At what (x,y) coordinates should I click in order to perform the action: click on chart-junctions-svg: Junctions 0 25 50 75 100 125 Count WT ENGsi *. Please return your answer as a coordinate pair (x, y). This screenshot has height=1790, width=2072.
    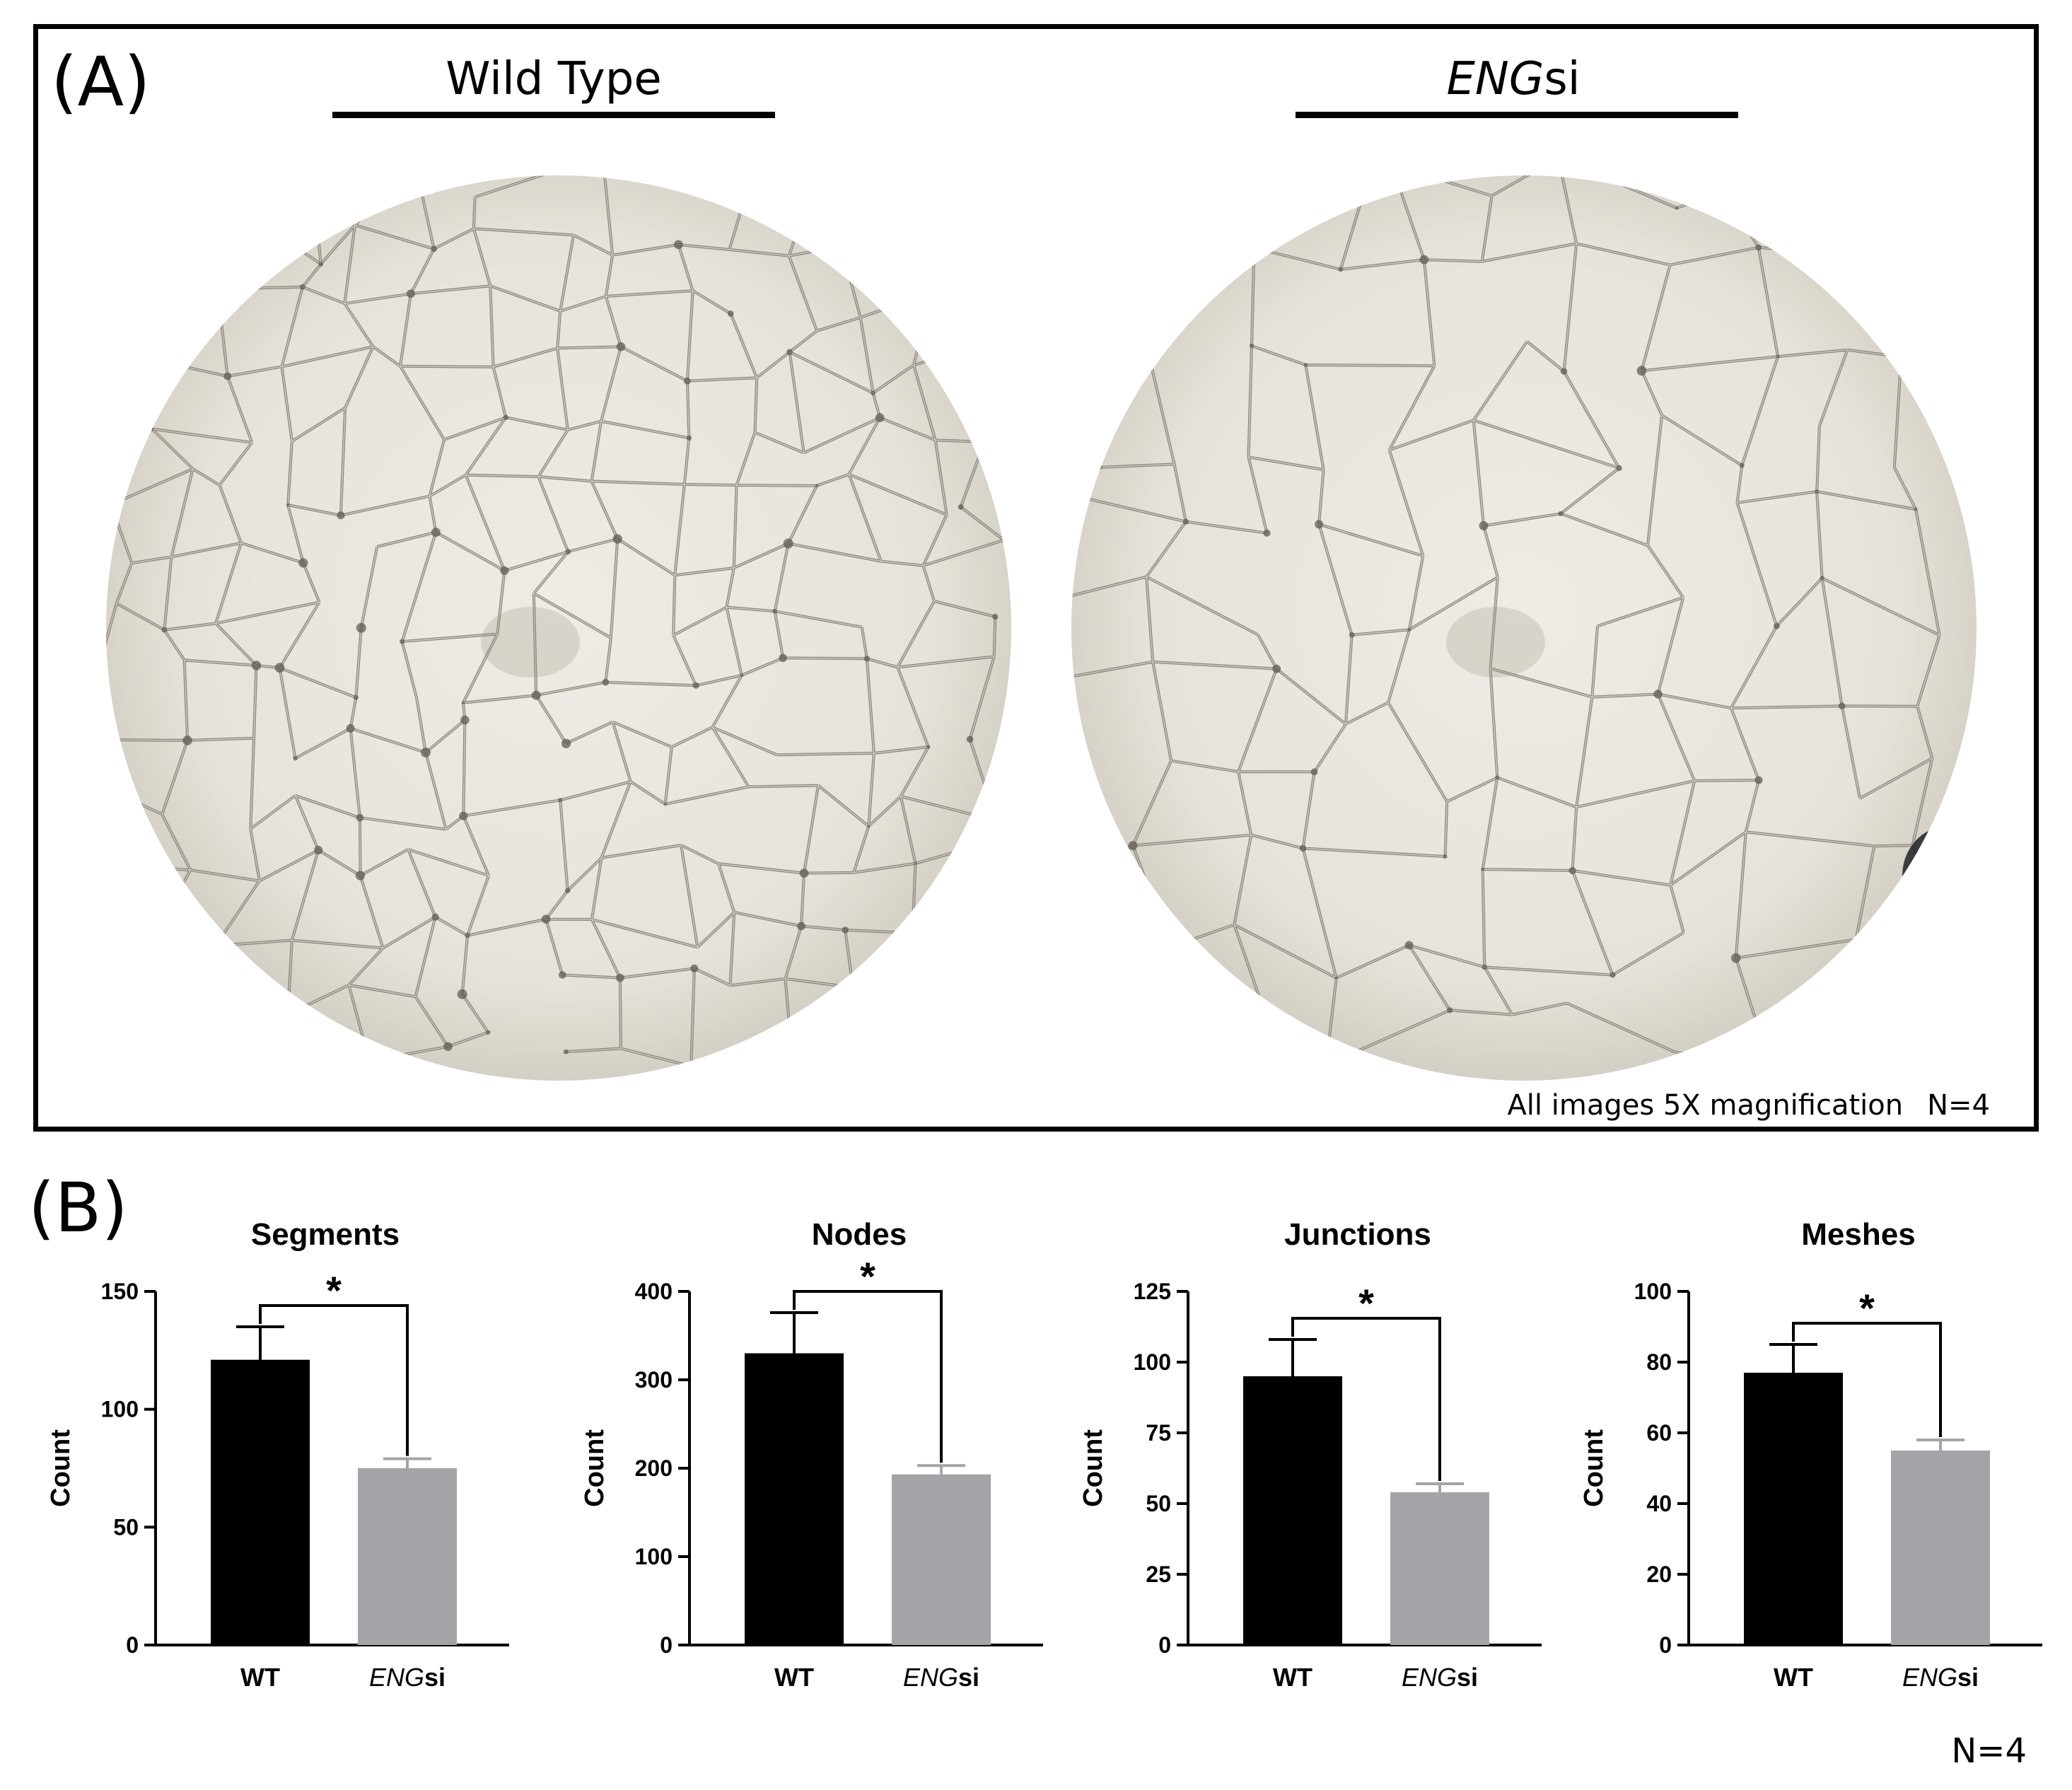
    Looking at the image, I should click on (1310, 1454).